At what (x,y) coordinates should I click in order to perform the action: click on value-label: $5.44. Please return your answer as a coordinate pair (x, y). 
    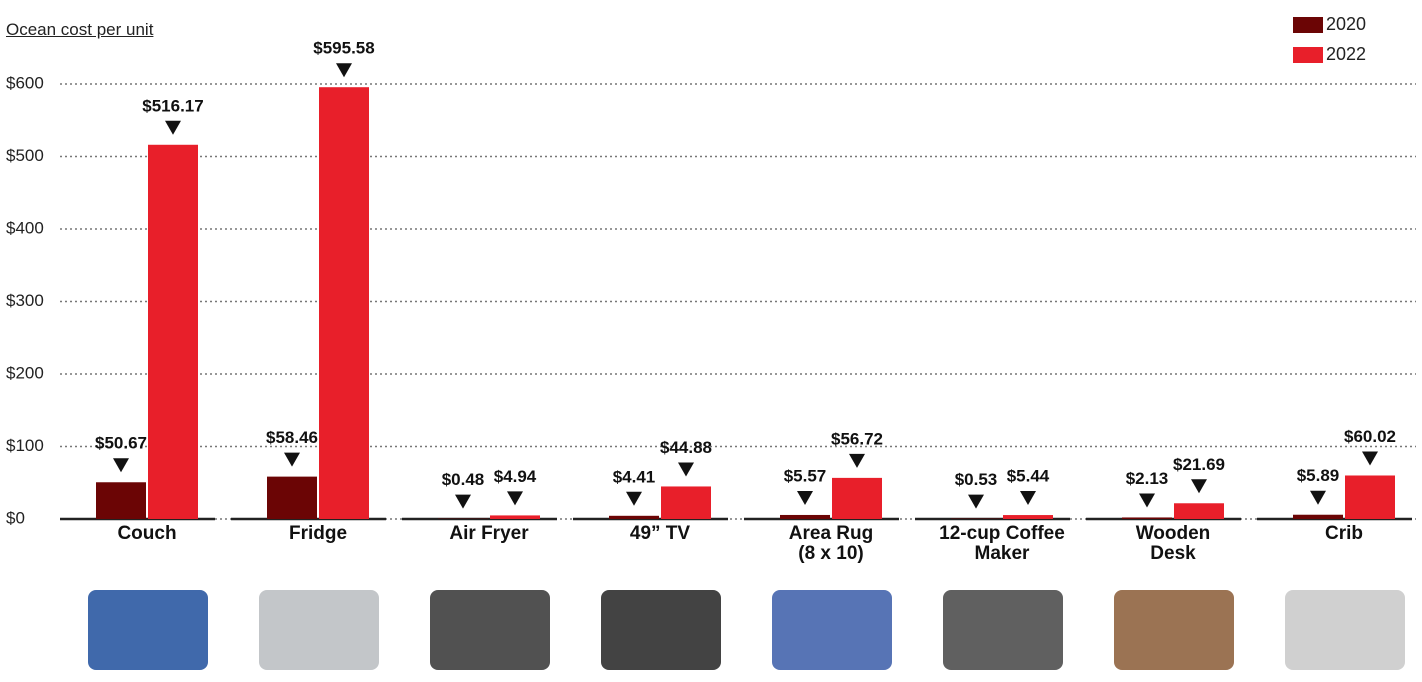
    Looking at the image, I should click on (1028, 476).